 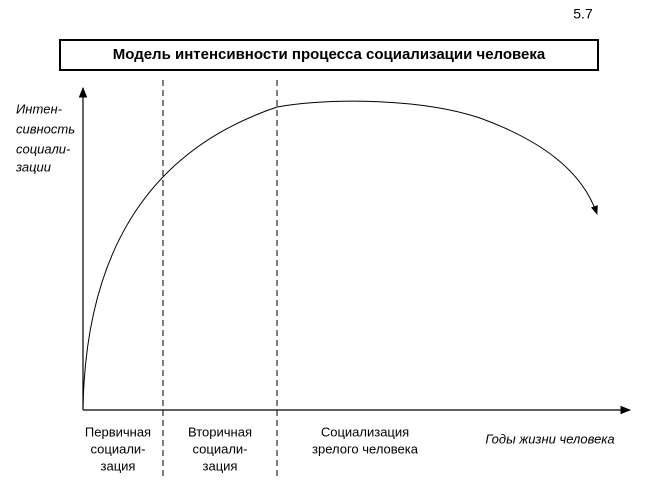 What do you see at coordinates (39, 108) in the screenshot?
I see `y-axis-label-line: Интен-` at bounding box center [39, 108].